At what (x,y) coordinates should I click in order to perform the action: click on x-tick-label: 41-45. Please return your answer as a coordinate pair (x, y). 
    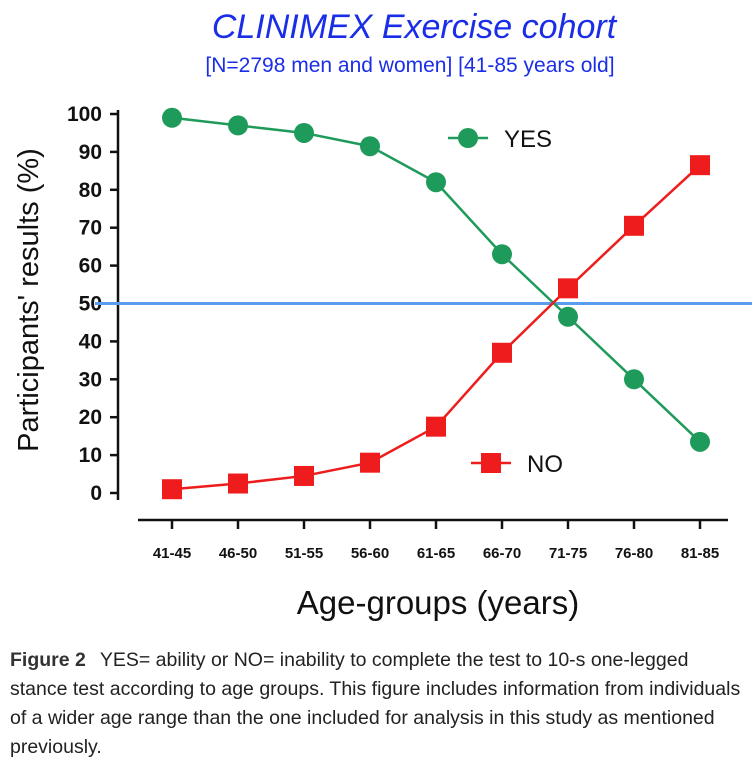
    Looking at the image, I should click on (172, 553).